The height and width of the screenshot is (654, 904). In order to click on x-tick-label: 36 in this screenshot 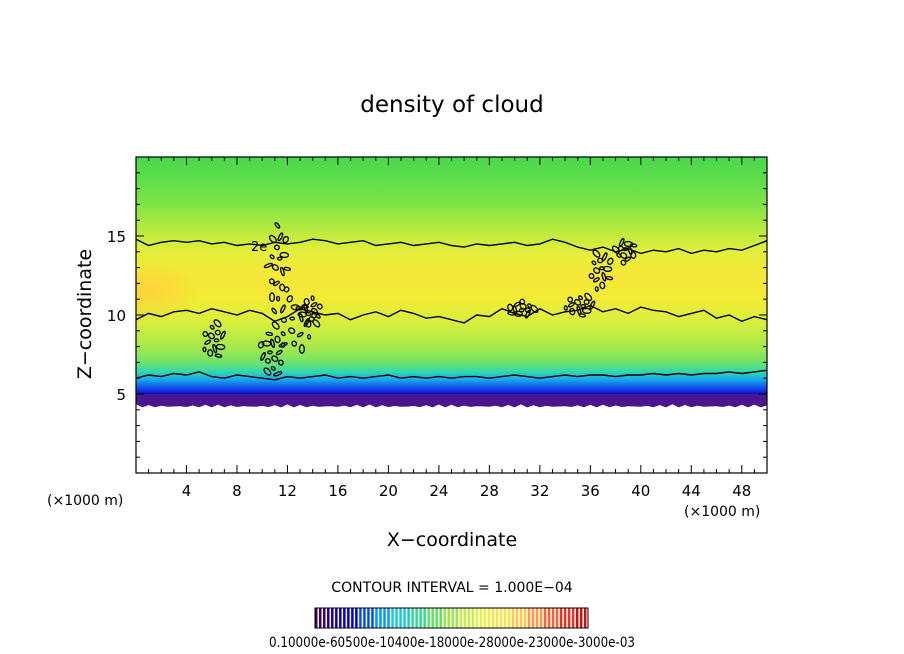, I will do `click(590, 491)`.